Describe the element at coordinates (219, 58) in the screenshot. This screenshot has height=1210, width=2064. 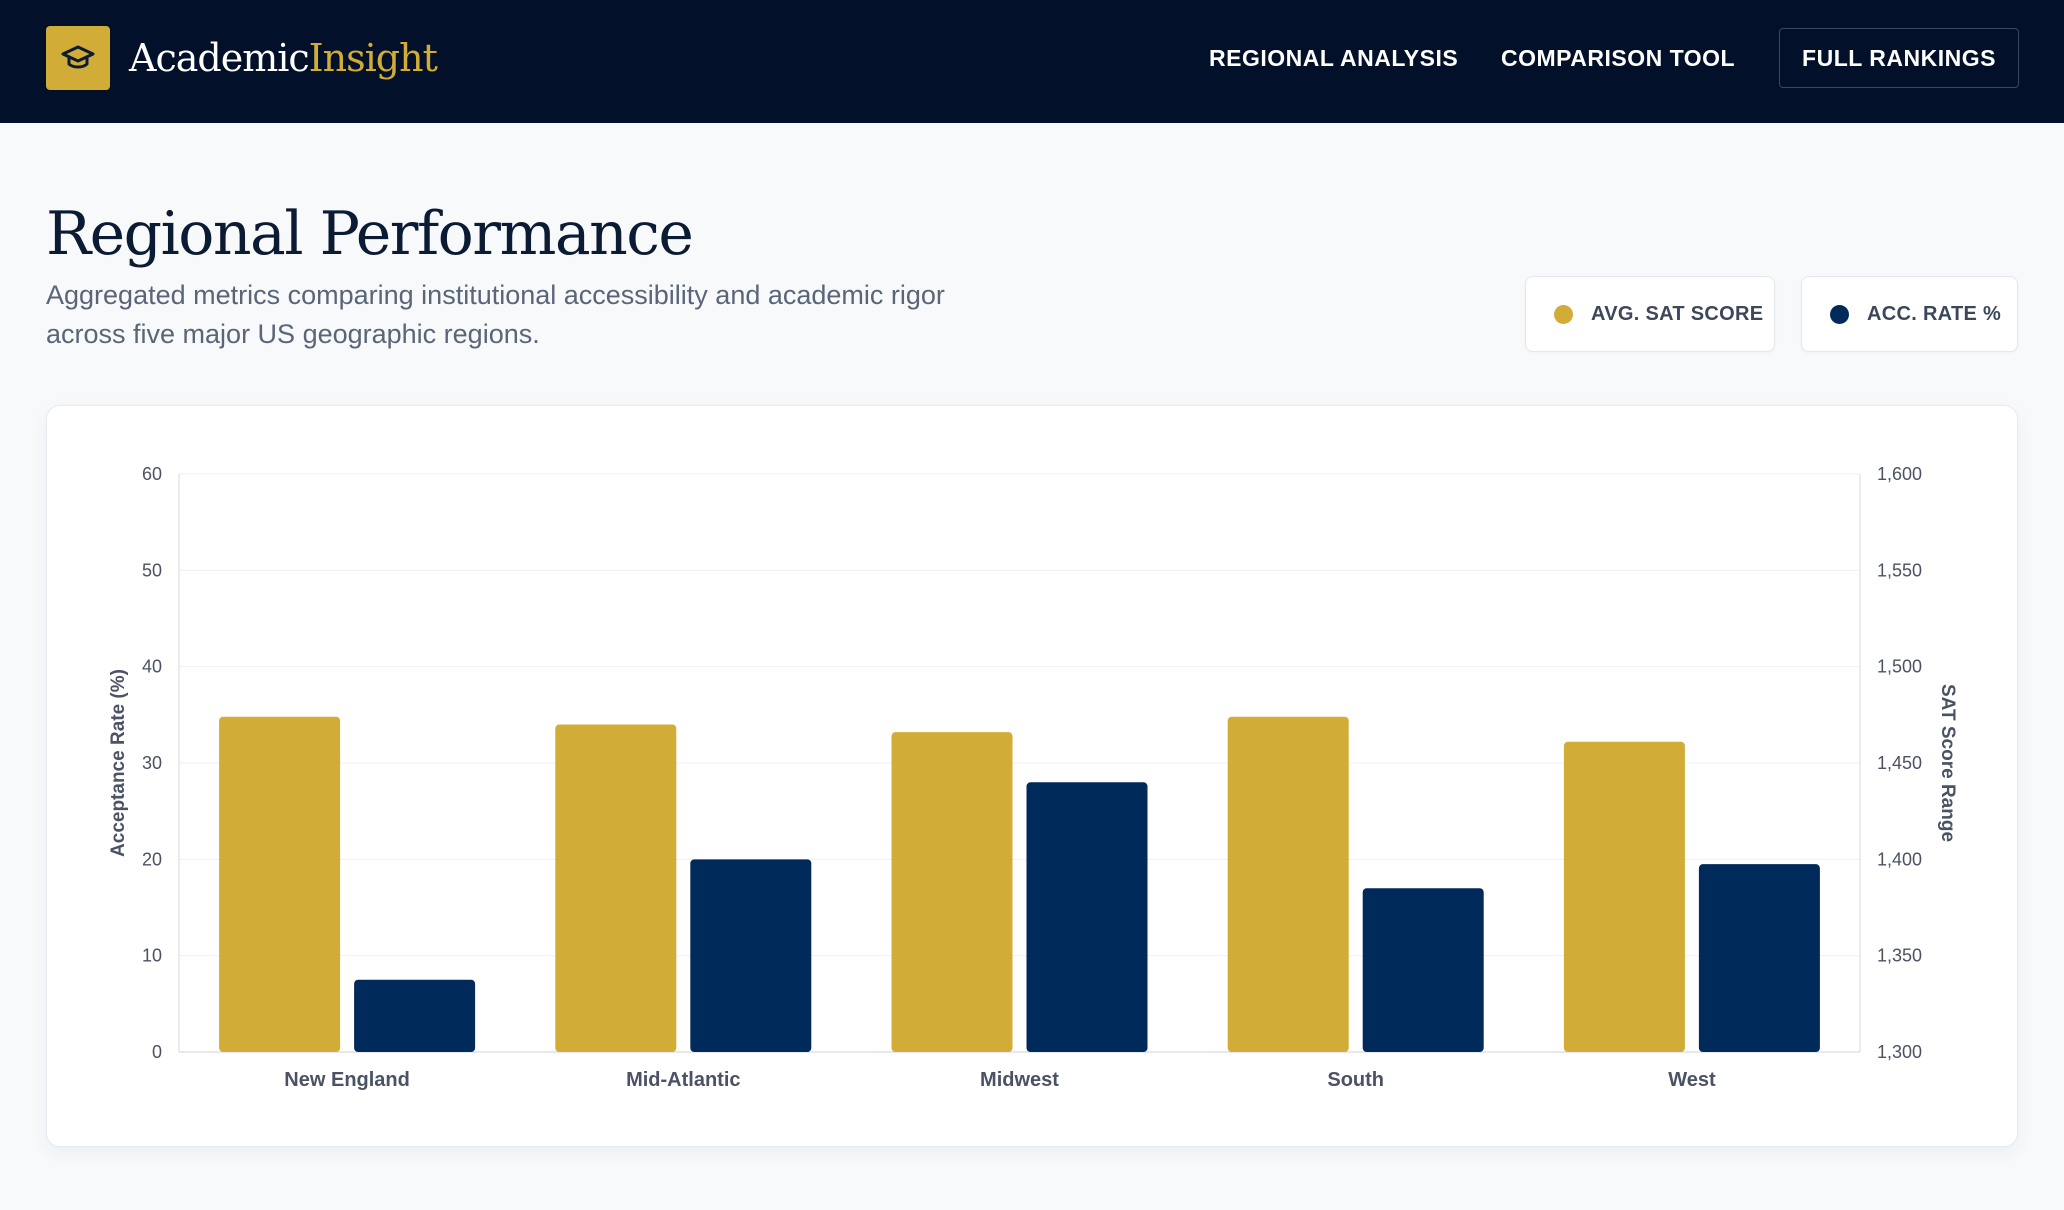
I see `brand-name-part1: Academic` at that location.